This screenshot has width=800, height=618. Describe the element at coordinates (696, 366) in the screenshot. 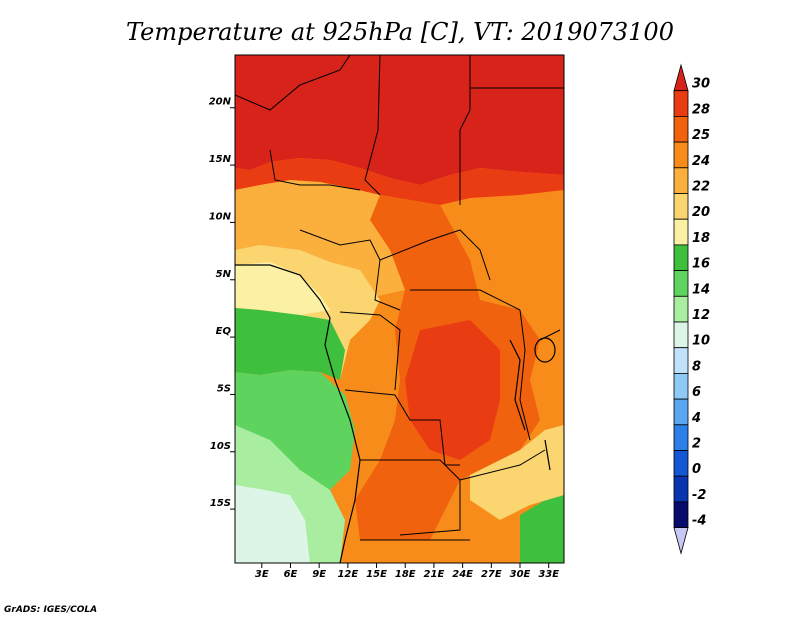

I see `colorbar-label: 8` at that location.